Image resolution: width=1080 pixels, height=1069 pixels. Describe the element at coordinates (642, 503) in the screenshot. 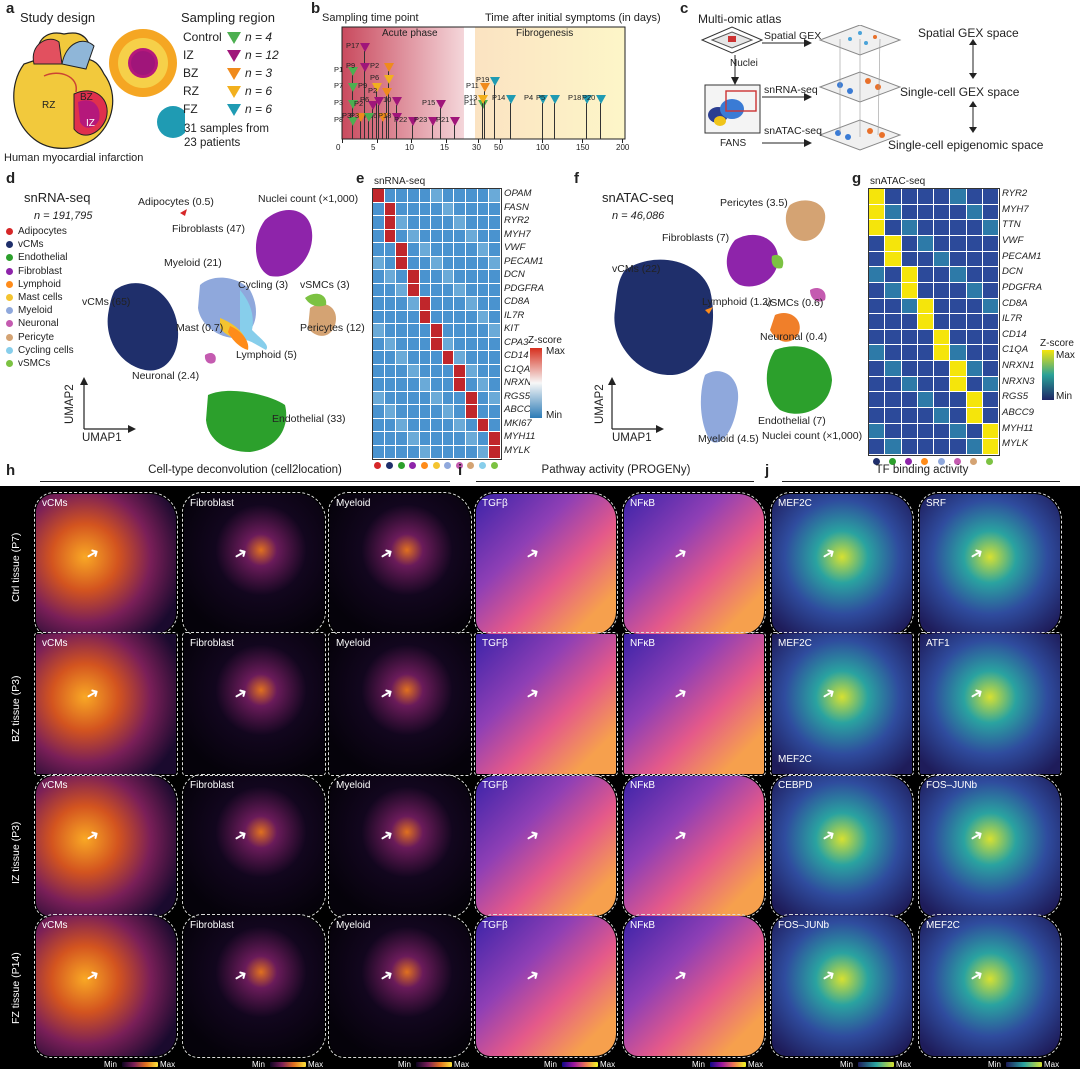

I see `tile-label: NFκB` at that location.